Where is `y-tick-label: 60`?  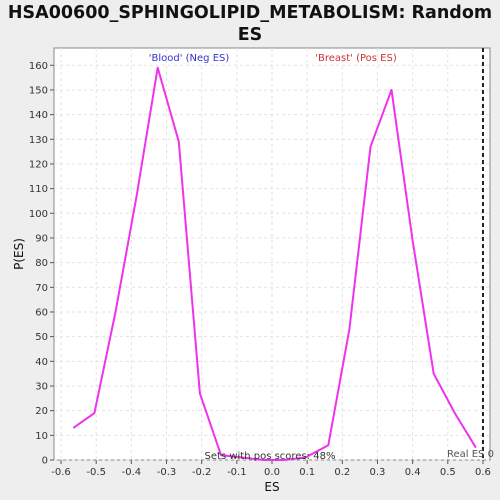 y-tick-label: 60 is located at coordinates (41, 312).